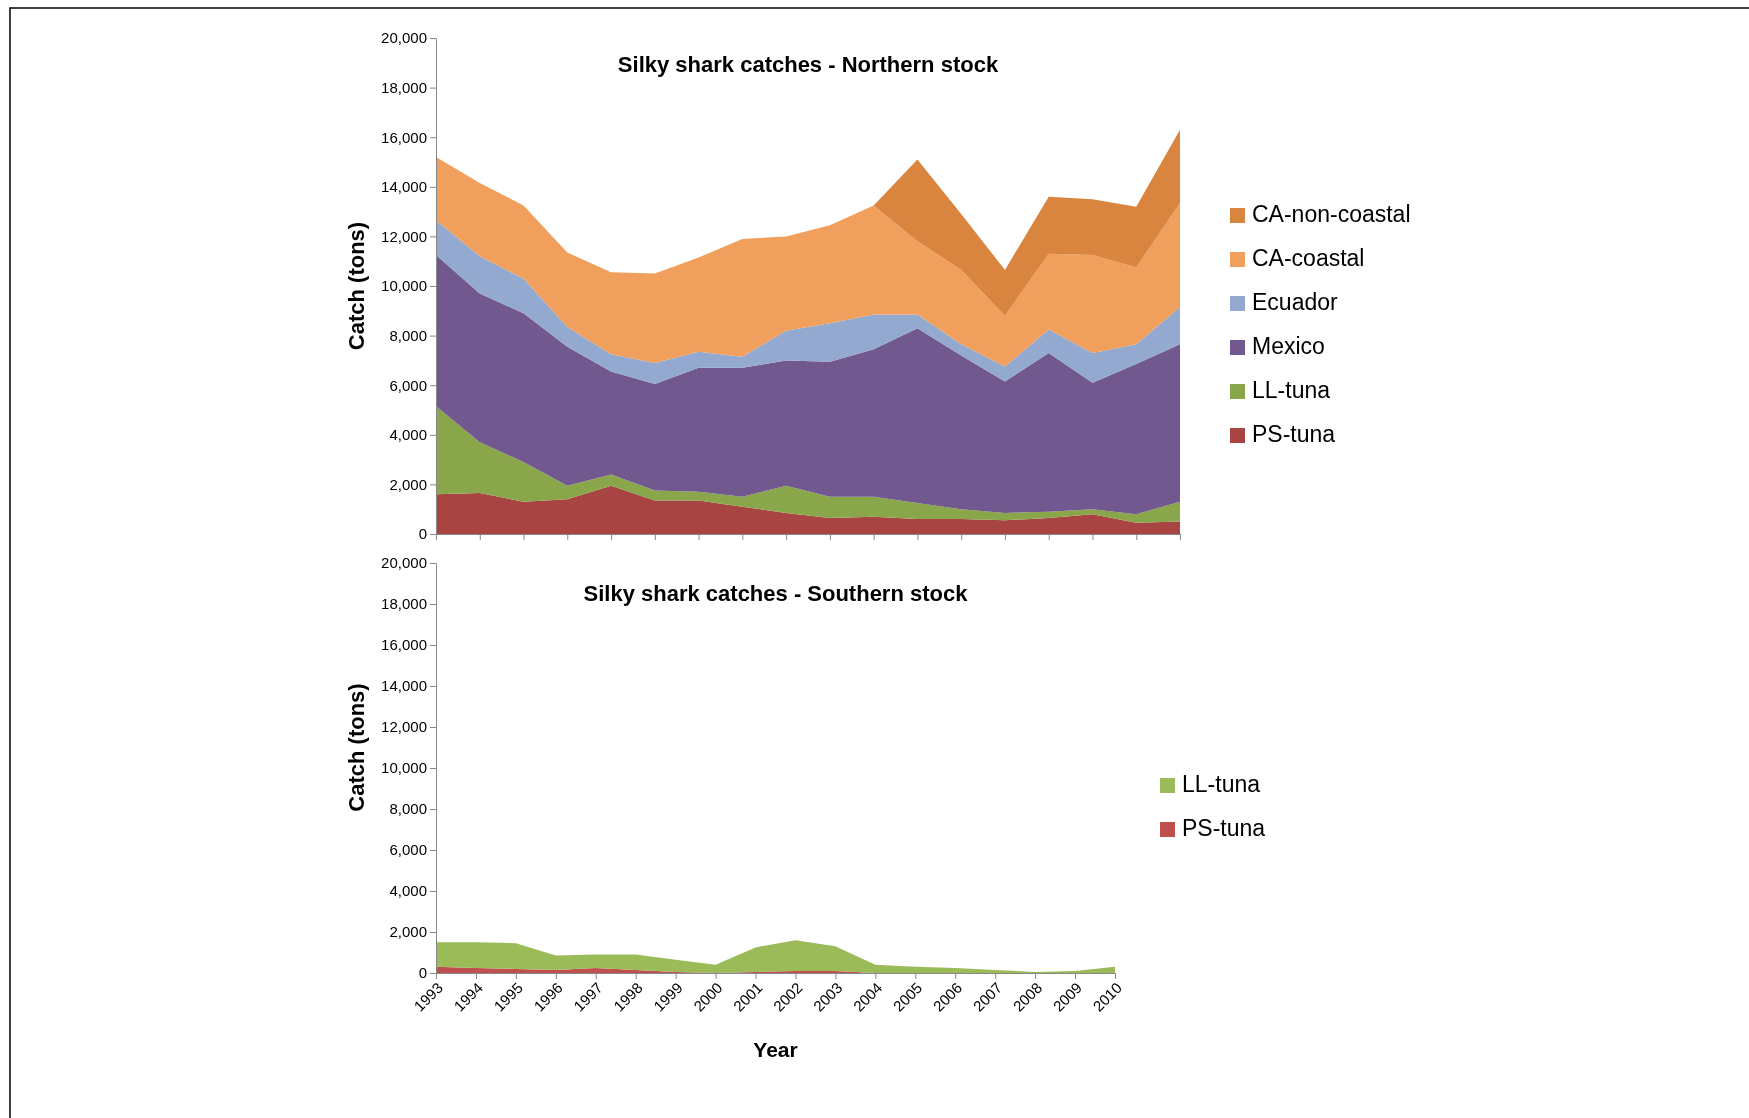 The image size is (1749, 1118). What do you see at coordinates (1331, 214) in the screenshot?
I see `legend-label: CA-non-coastal` at bounding box center [1331, 214].